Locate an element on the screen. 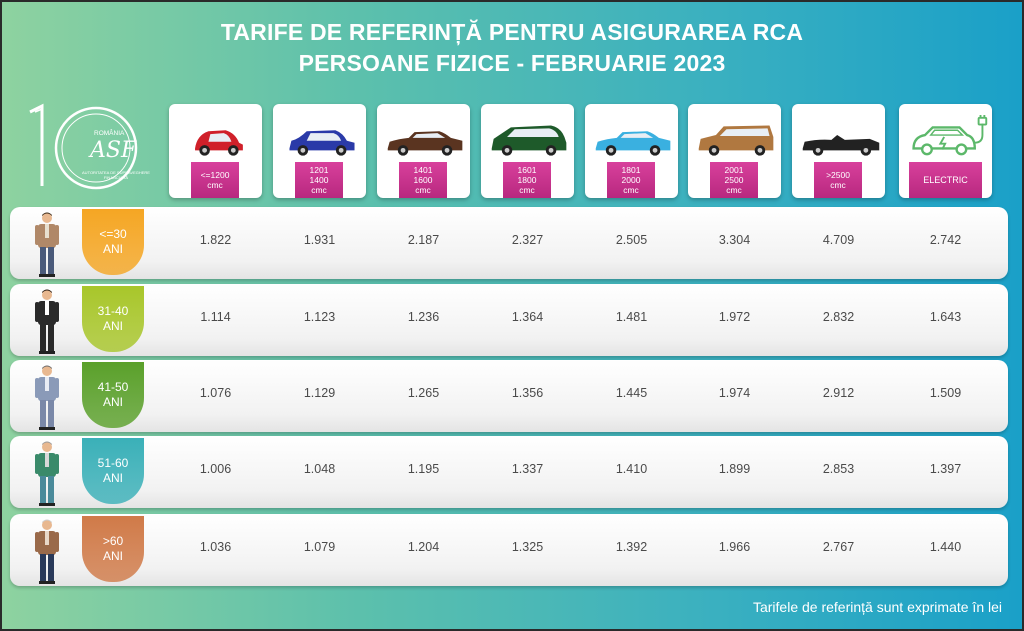  engine-capacity-line: <=1200 is located at coordinates (215, 175).